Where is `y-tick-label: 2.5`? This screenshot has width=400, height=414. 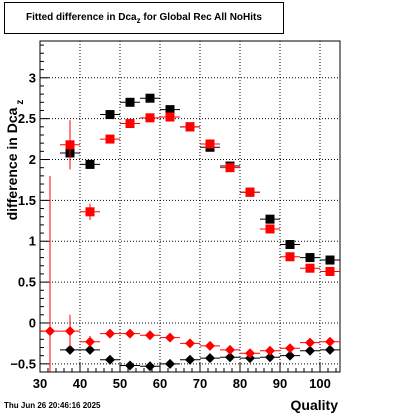 y-tick-label: 2.5 is located at coordinates (27, 118).